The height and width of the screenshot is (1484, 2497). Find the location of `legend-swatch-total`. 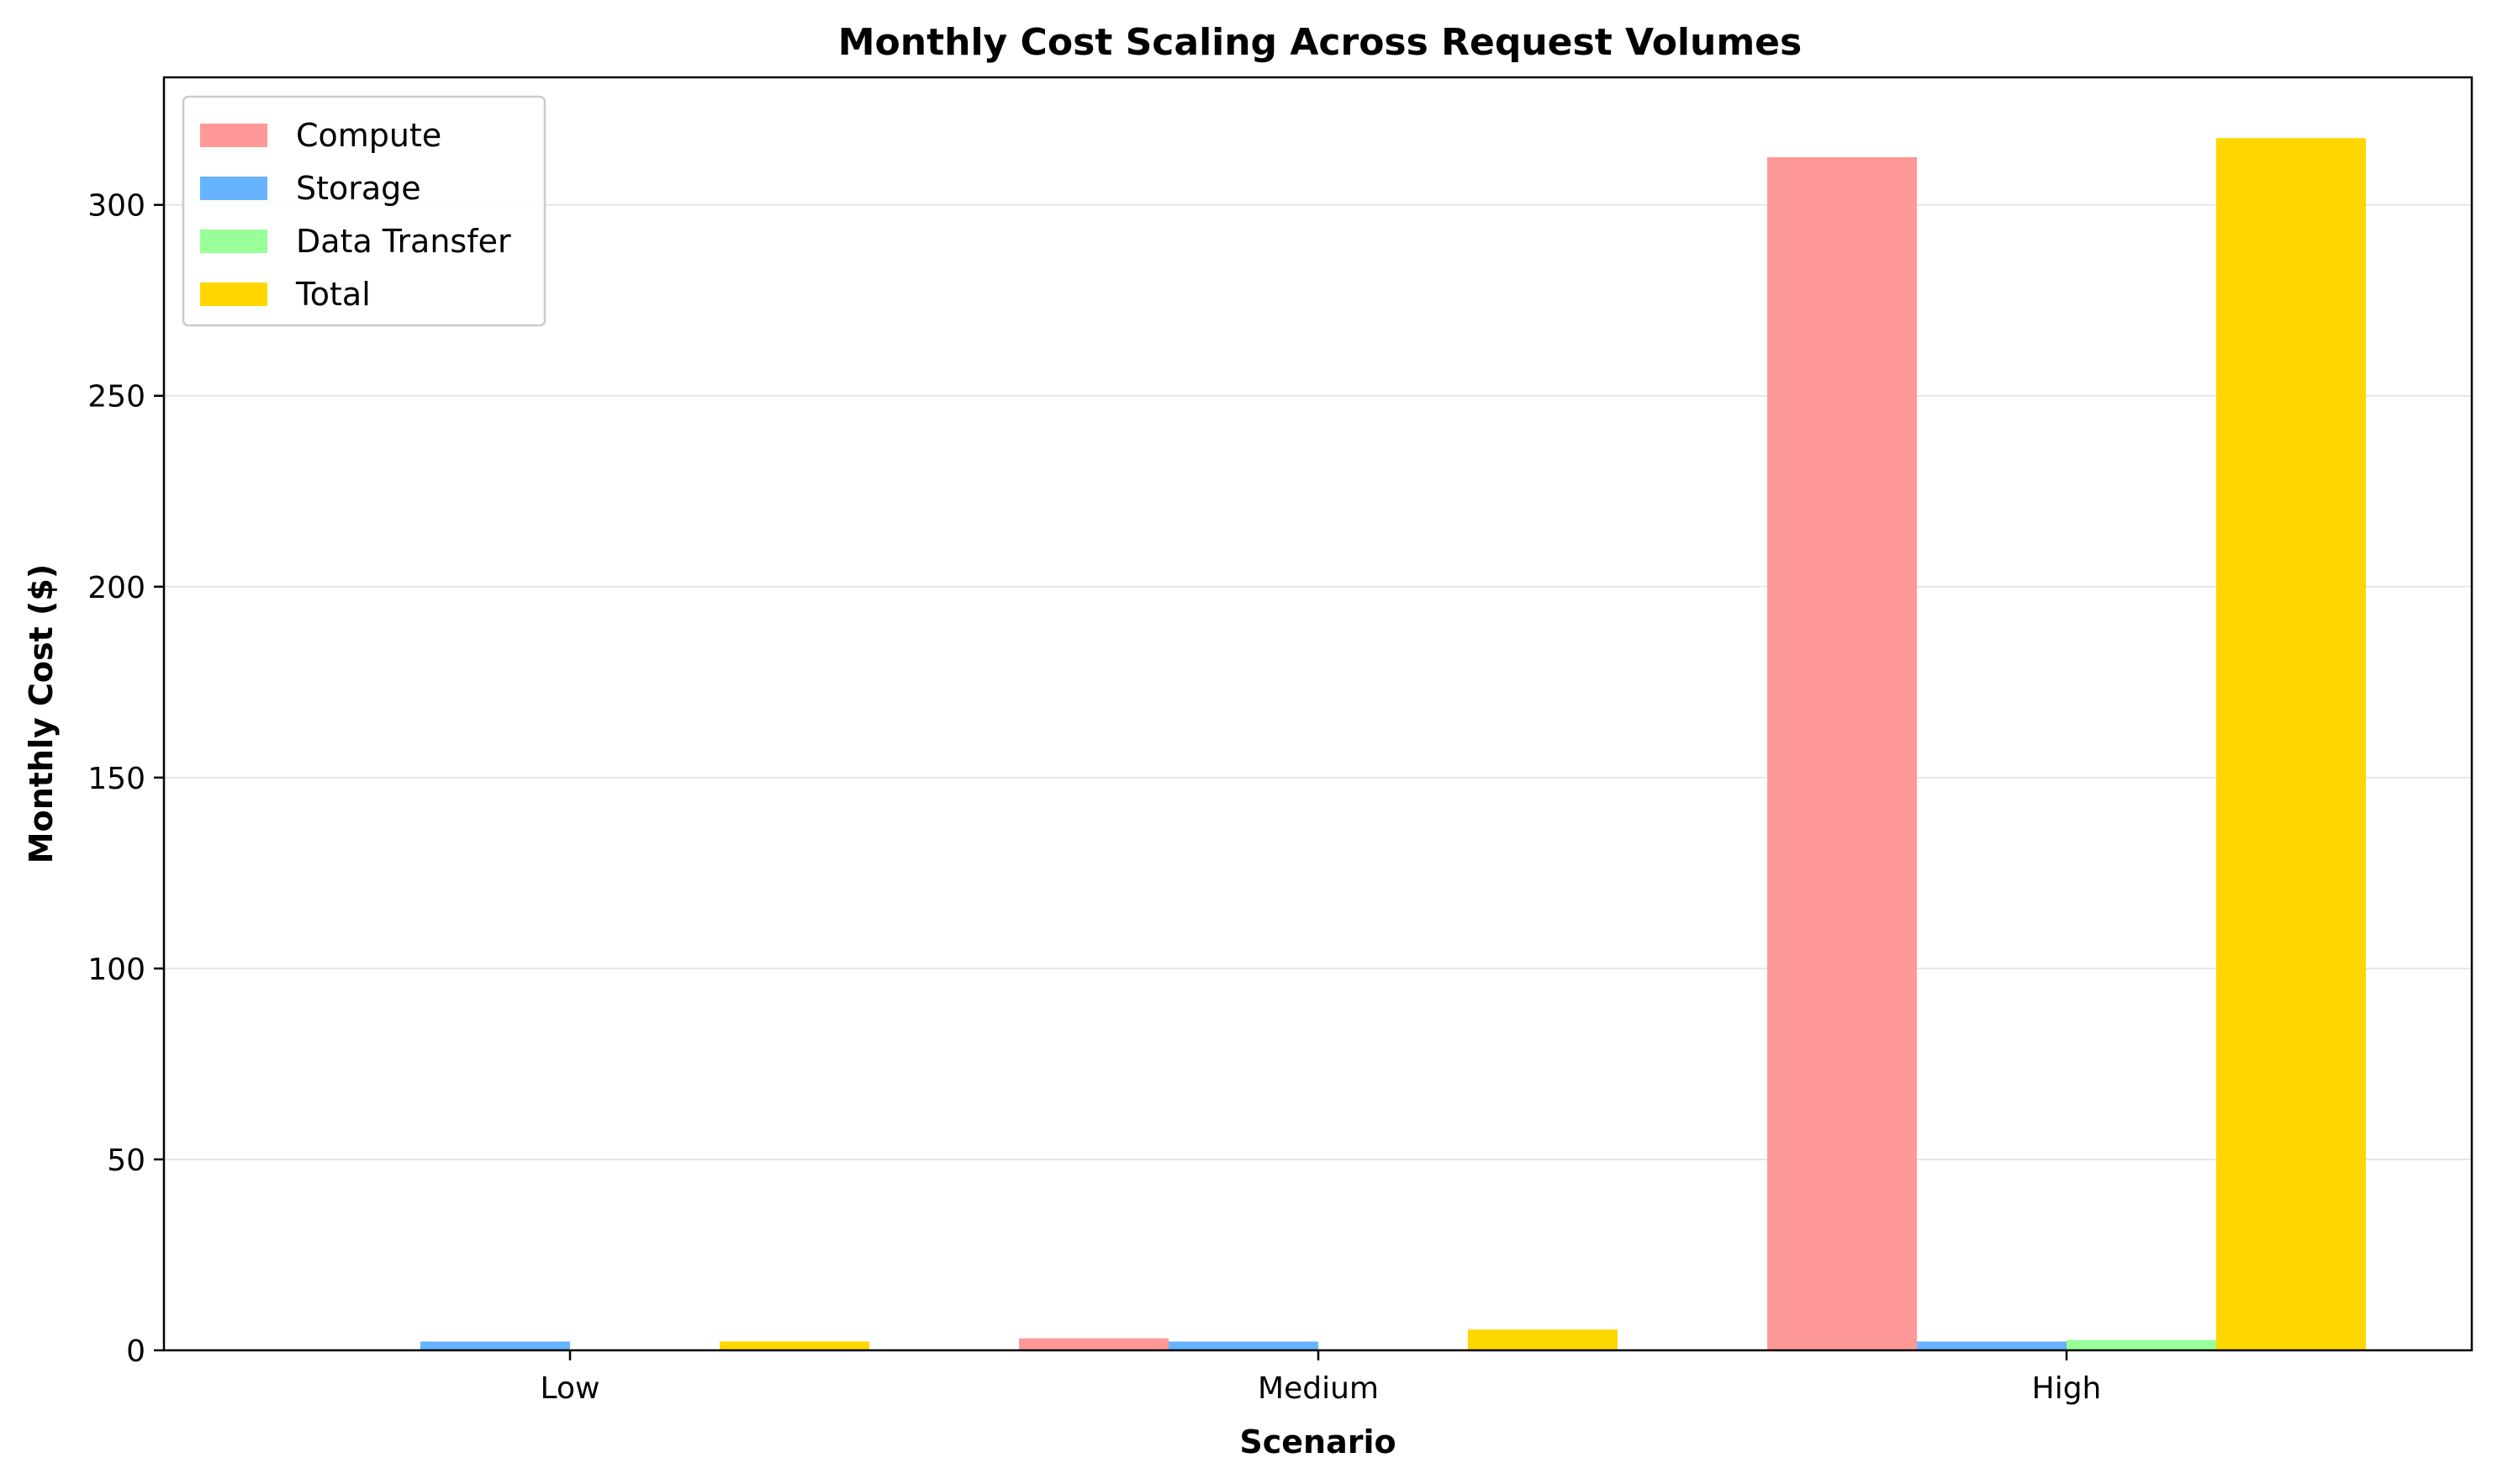

legend-swatch-total is located at coordinates (233, 294).